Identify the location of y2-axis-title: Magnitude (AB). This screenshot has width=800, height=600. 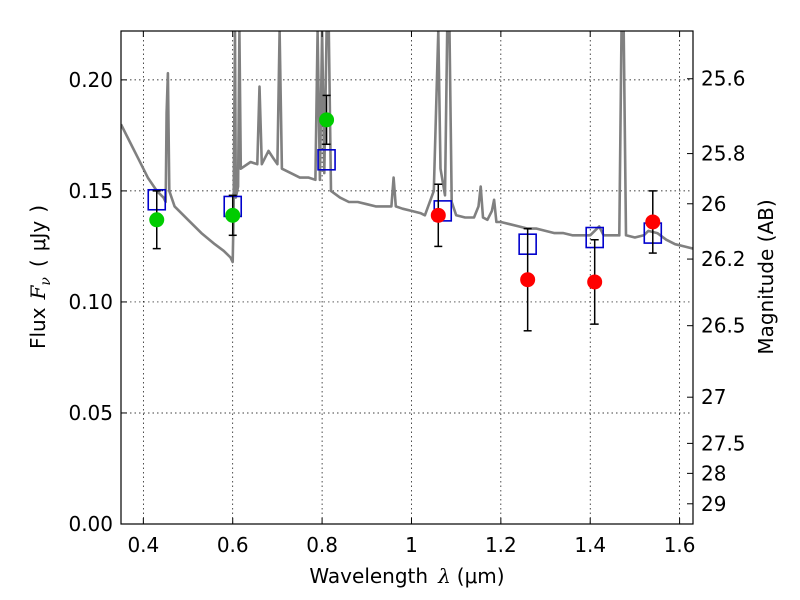
(766, 276).